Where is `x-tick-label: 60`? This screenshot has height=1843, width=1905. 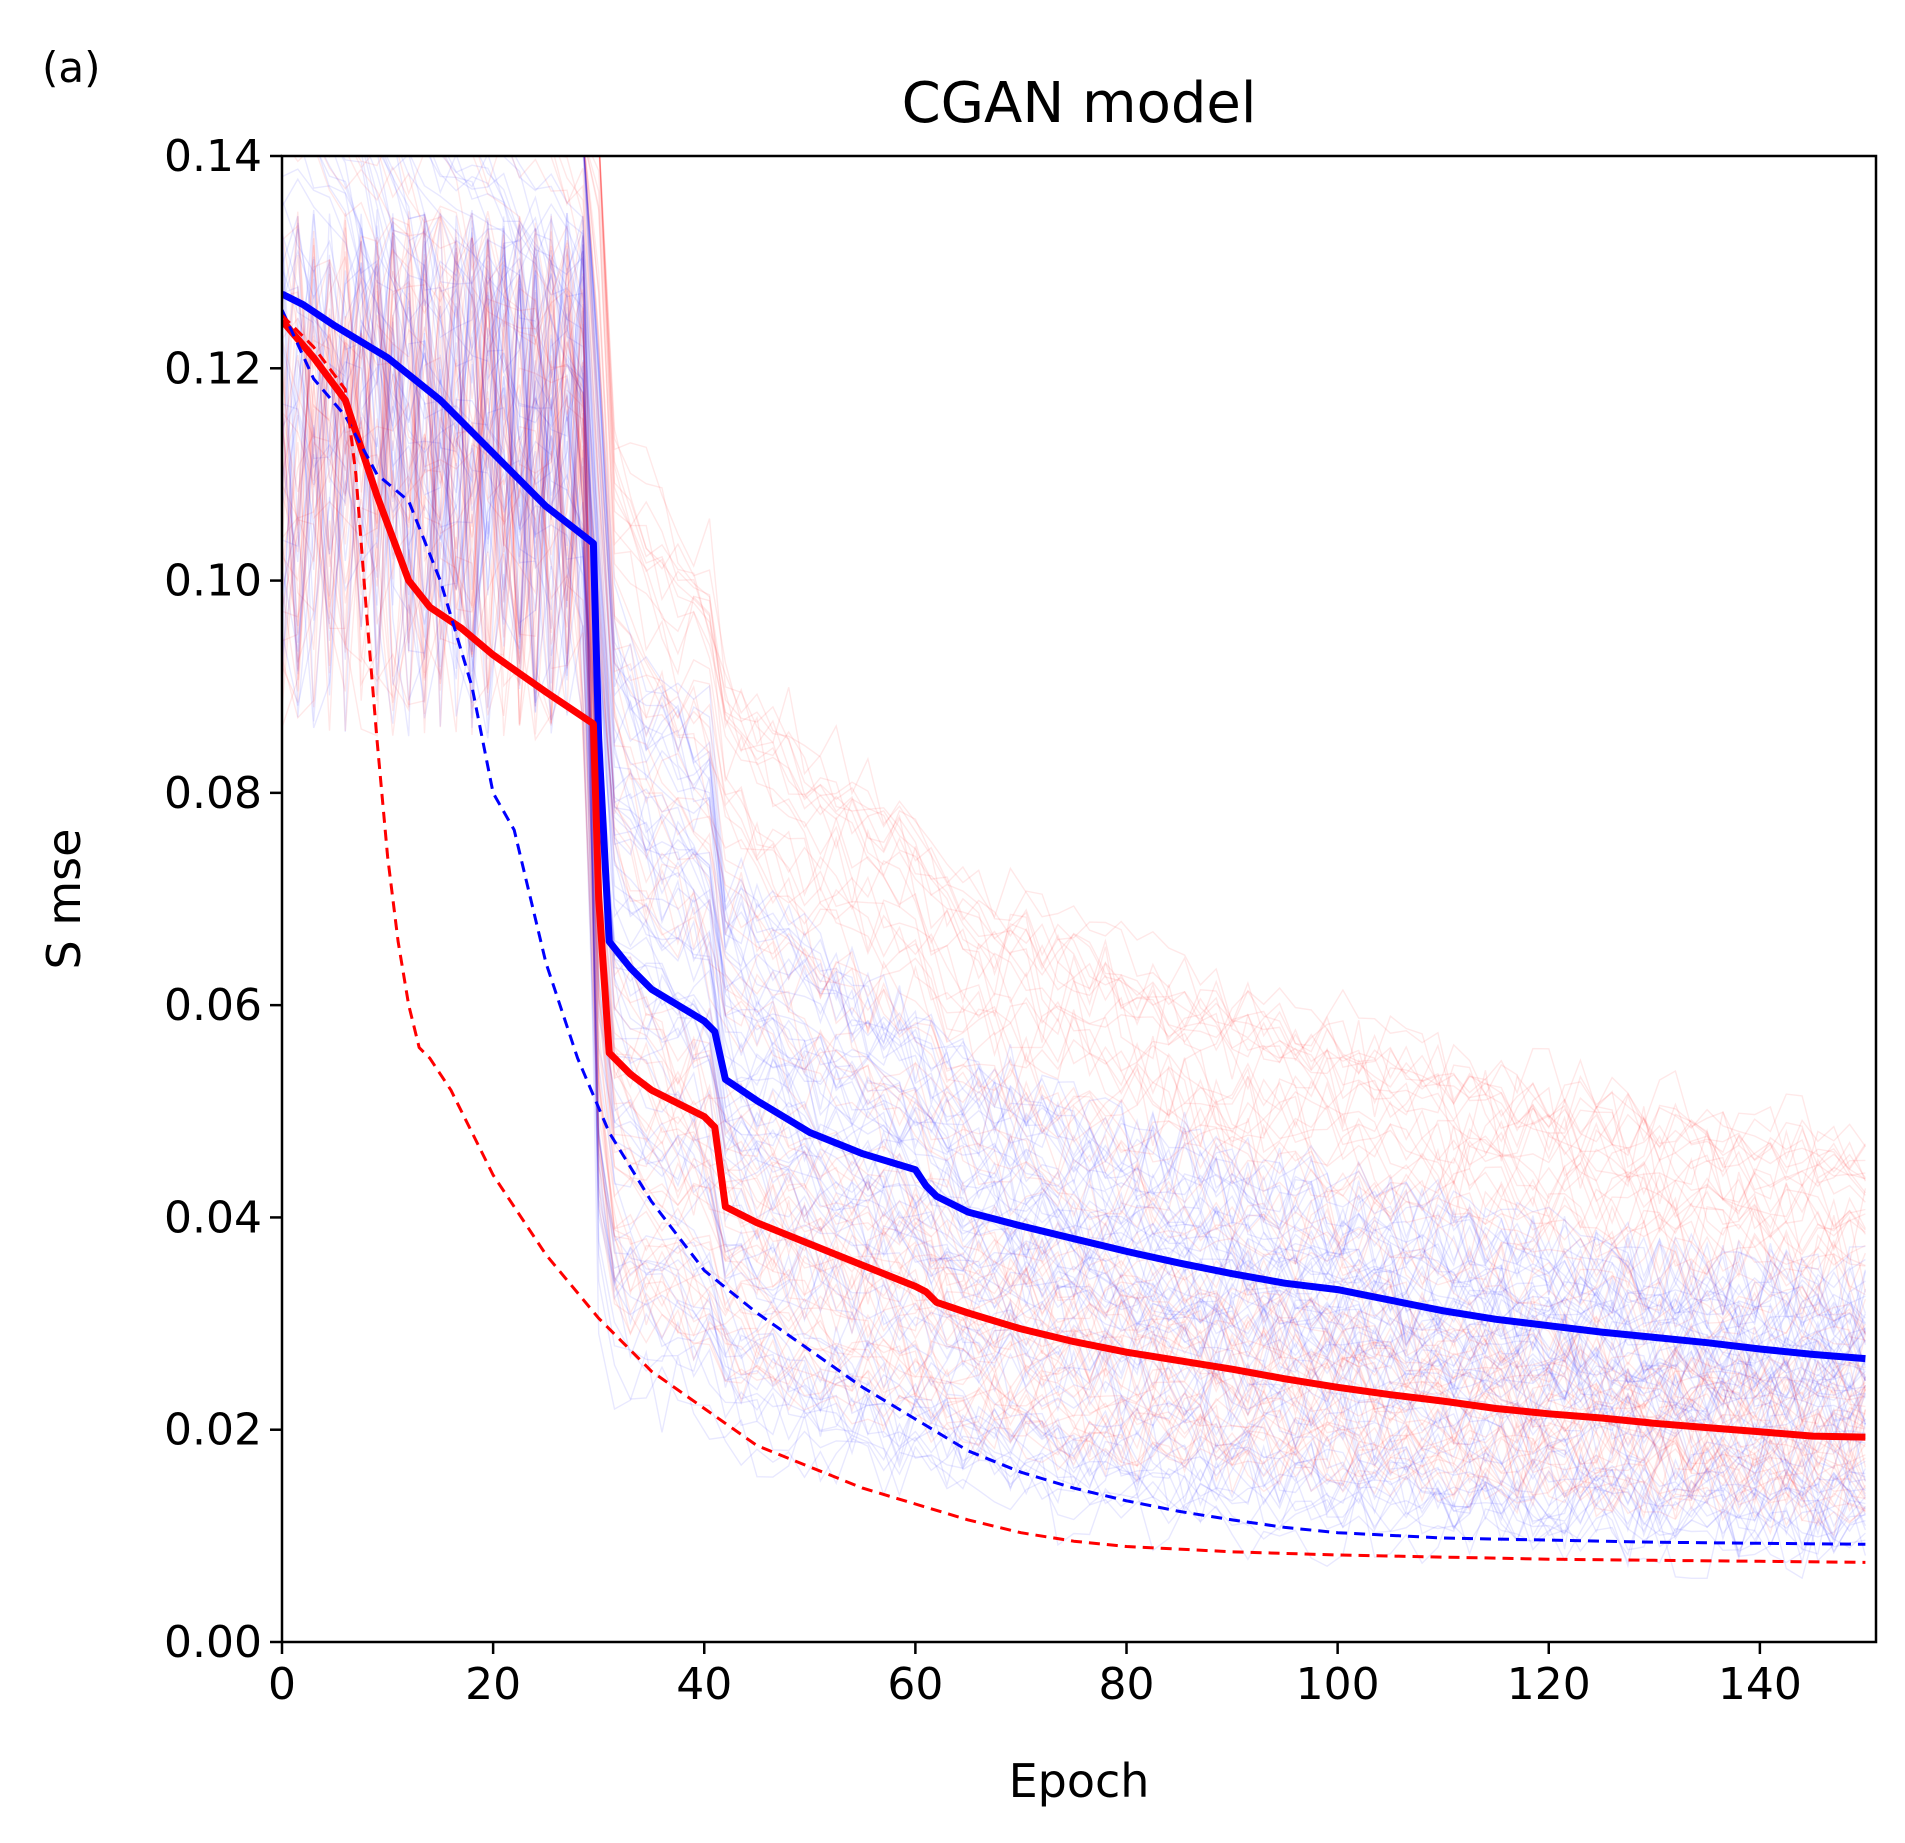 x-tick-label: 60 is located at coordinates (915, 1684).